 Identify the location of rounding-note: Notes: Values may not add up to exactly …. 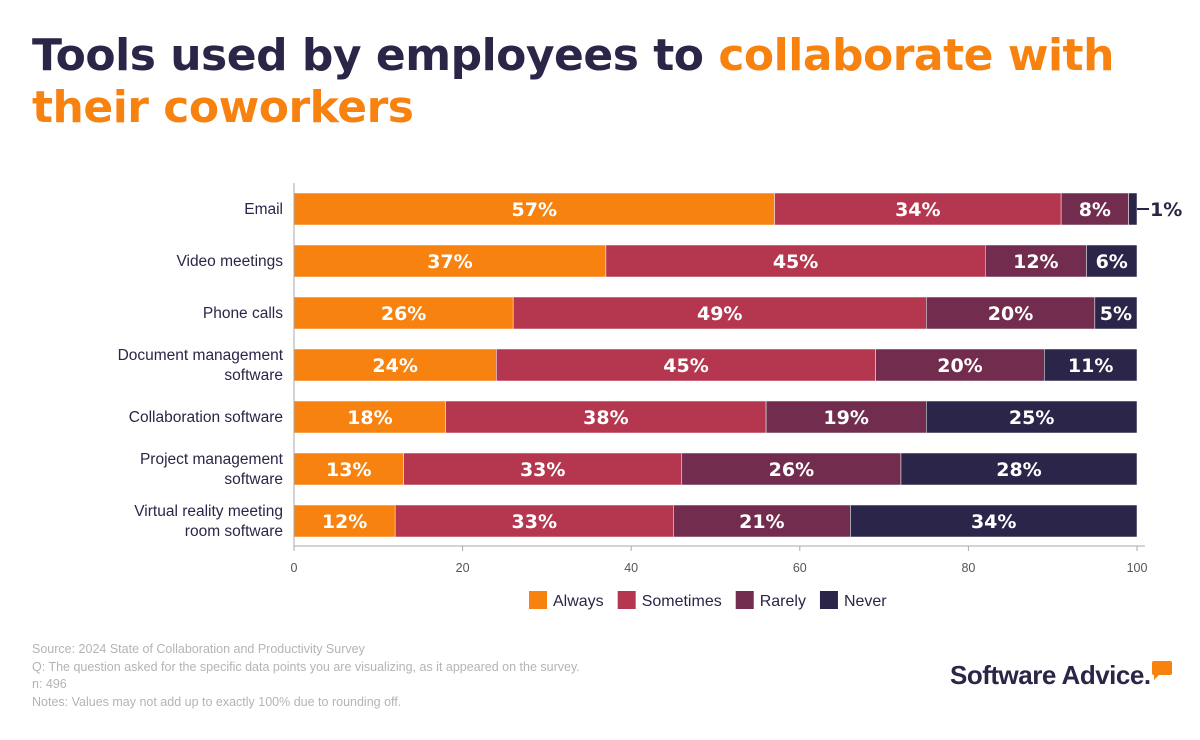
(217, 701).